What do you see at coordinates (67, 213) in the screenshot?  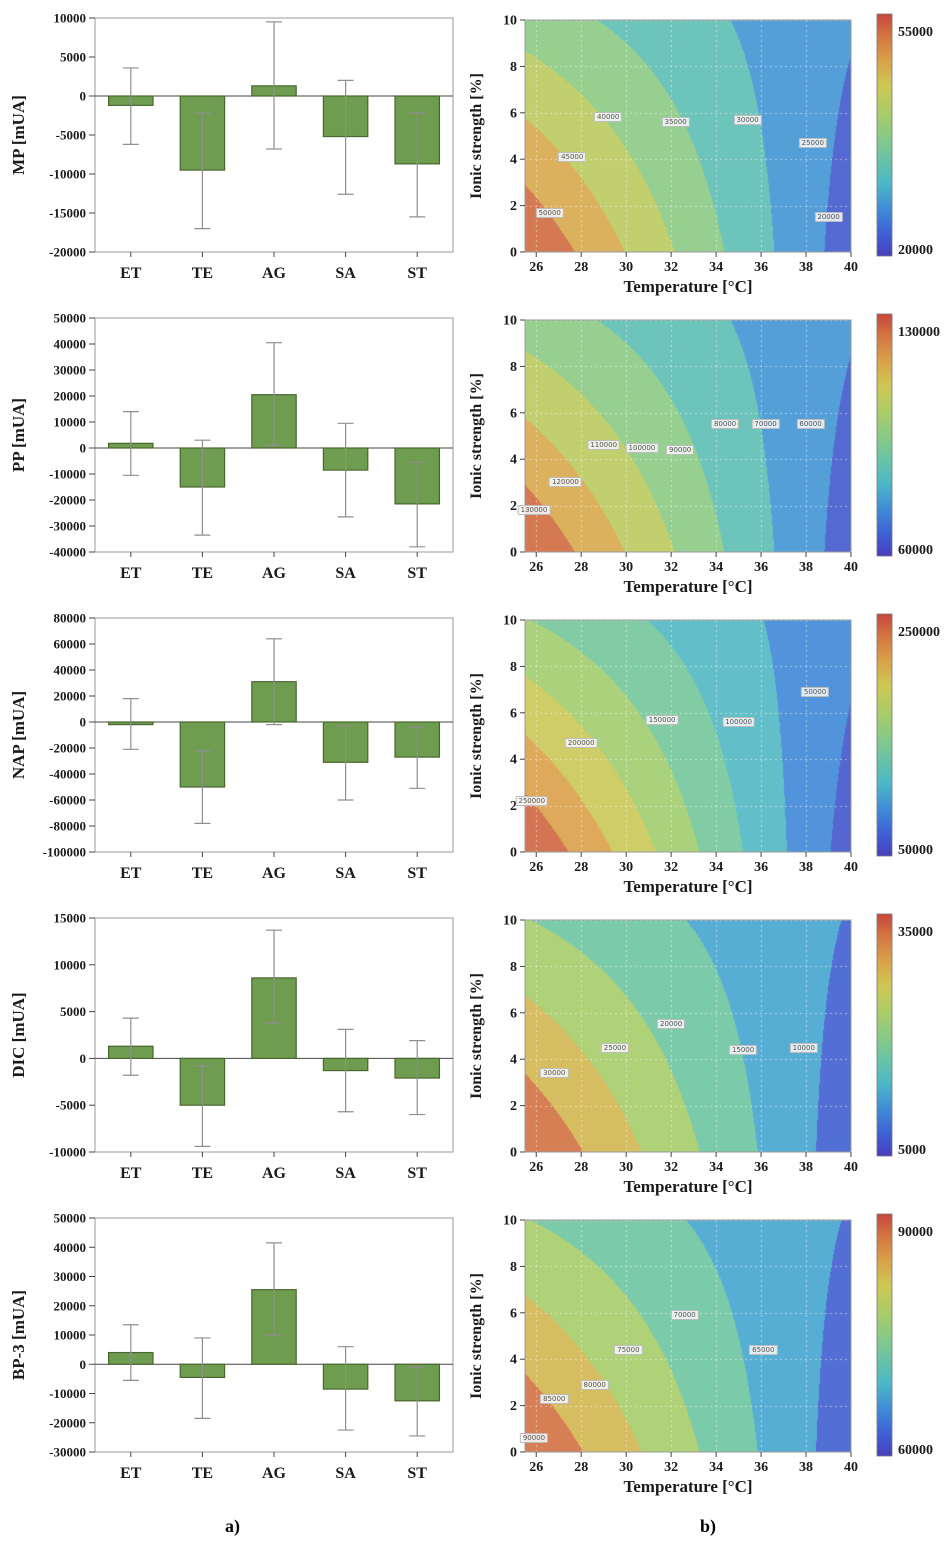 I see `y-tick-label: -15000` at bounding box center [67, 213].